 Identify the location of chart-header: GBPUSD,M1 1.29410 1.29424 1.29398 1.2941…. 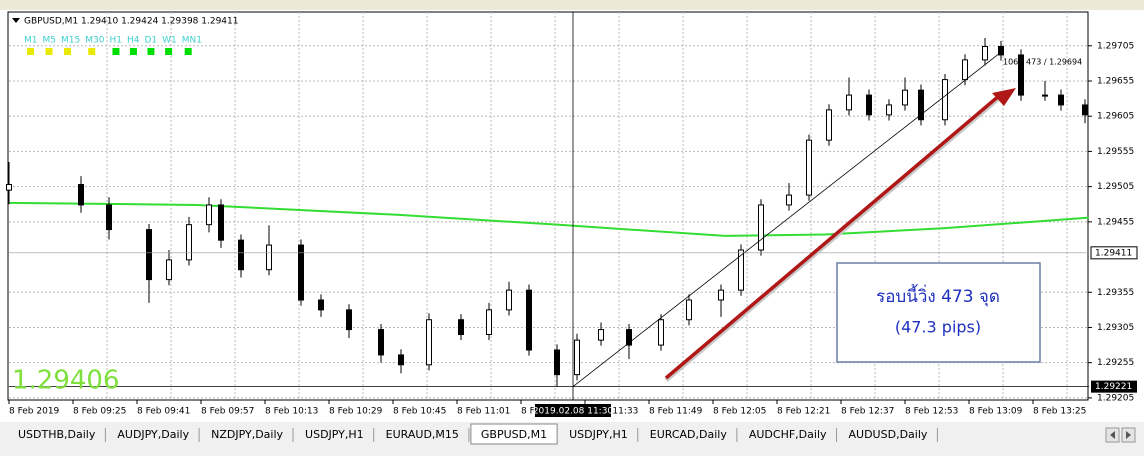
(131, 22).